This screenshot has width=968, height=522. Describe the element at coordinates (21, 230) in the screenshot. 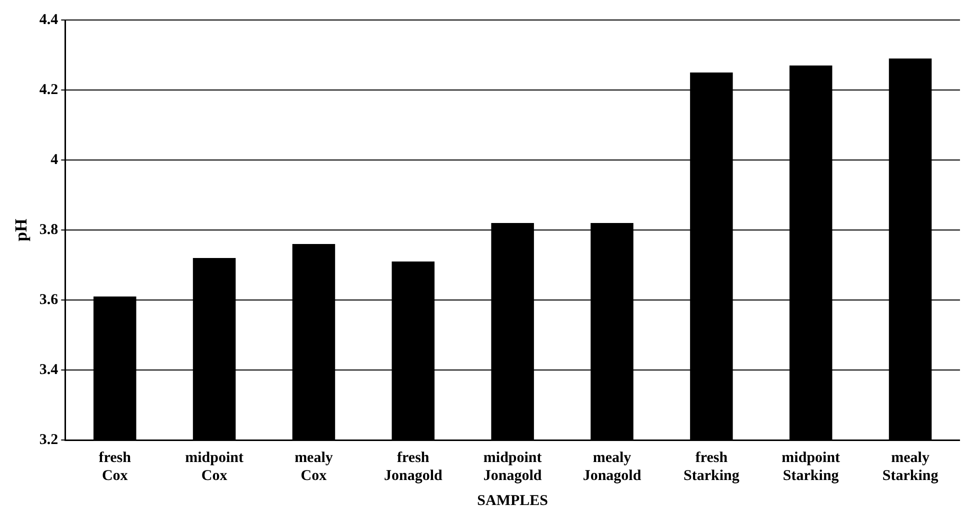

I see `y-axis-title: pH` at that location.